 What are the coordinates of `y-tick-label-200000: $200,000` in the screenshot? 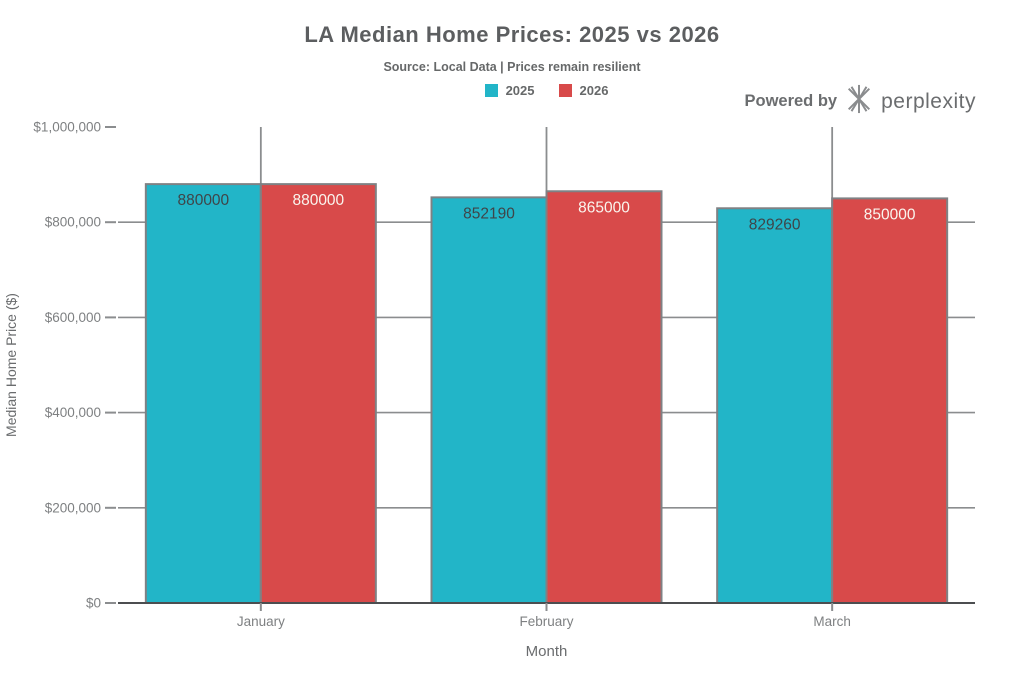 It's located at (73, 507).